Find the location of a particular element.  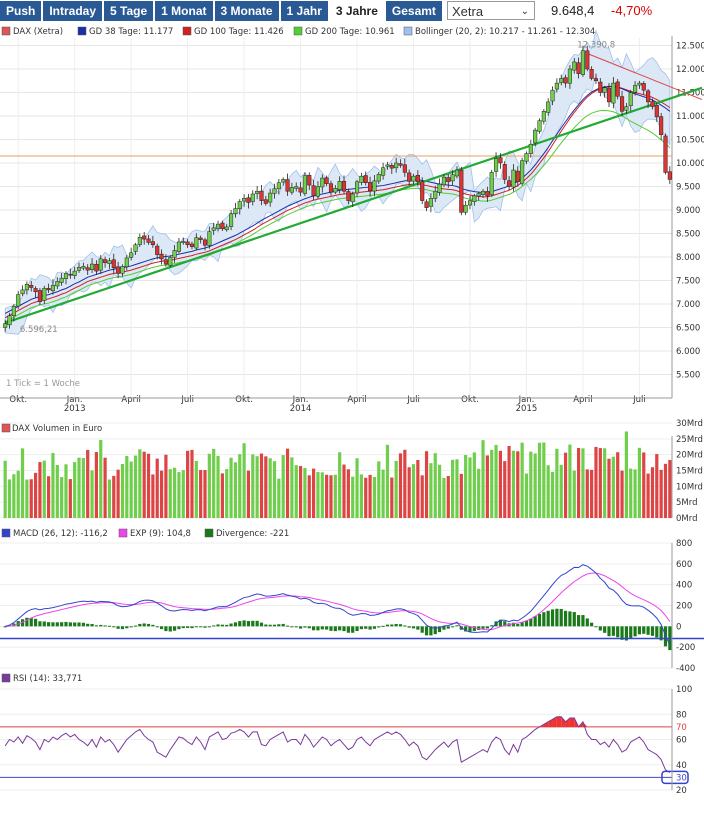

legend-swatch-gd200 is located at coordinates (298, 31).